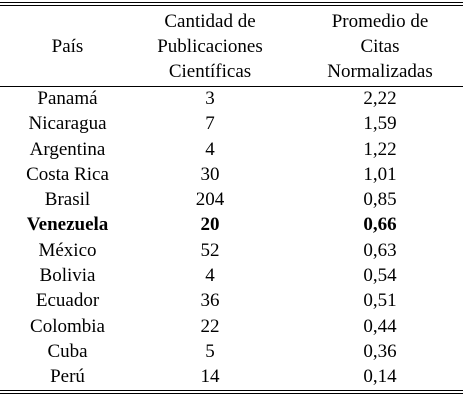 Image resolution: width=471 pixels, height=402 pixels. I want to click on cell-country: Nicaragua, so click(67, 124).